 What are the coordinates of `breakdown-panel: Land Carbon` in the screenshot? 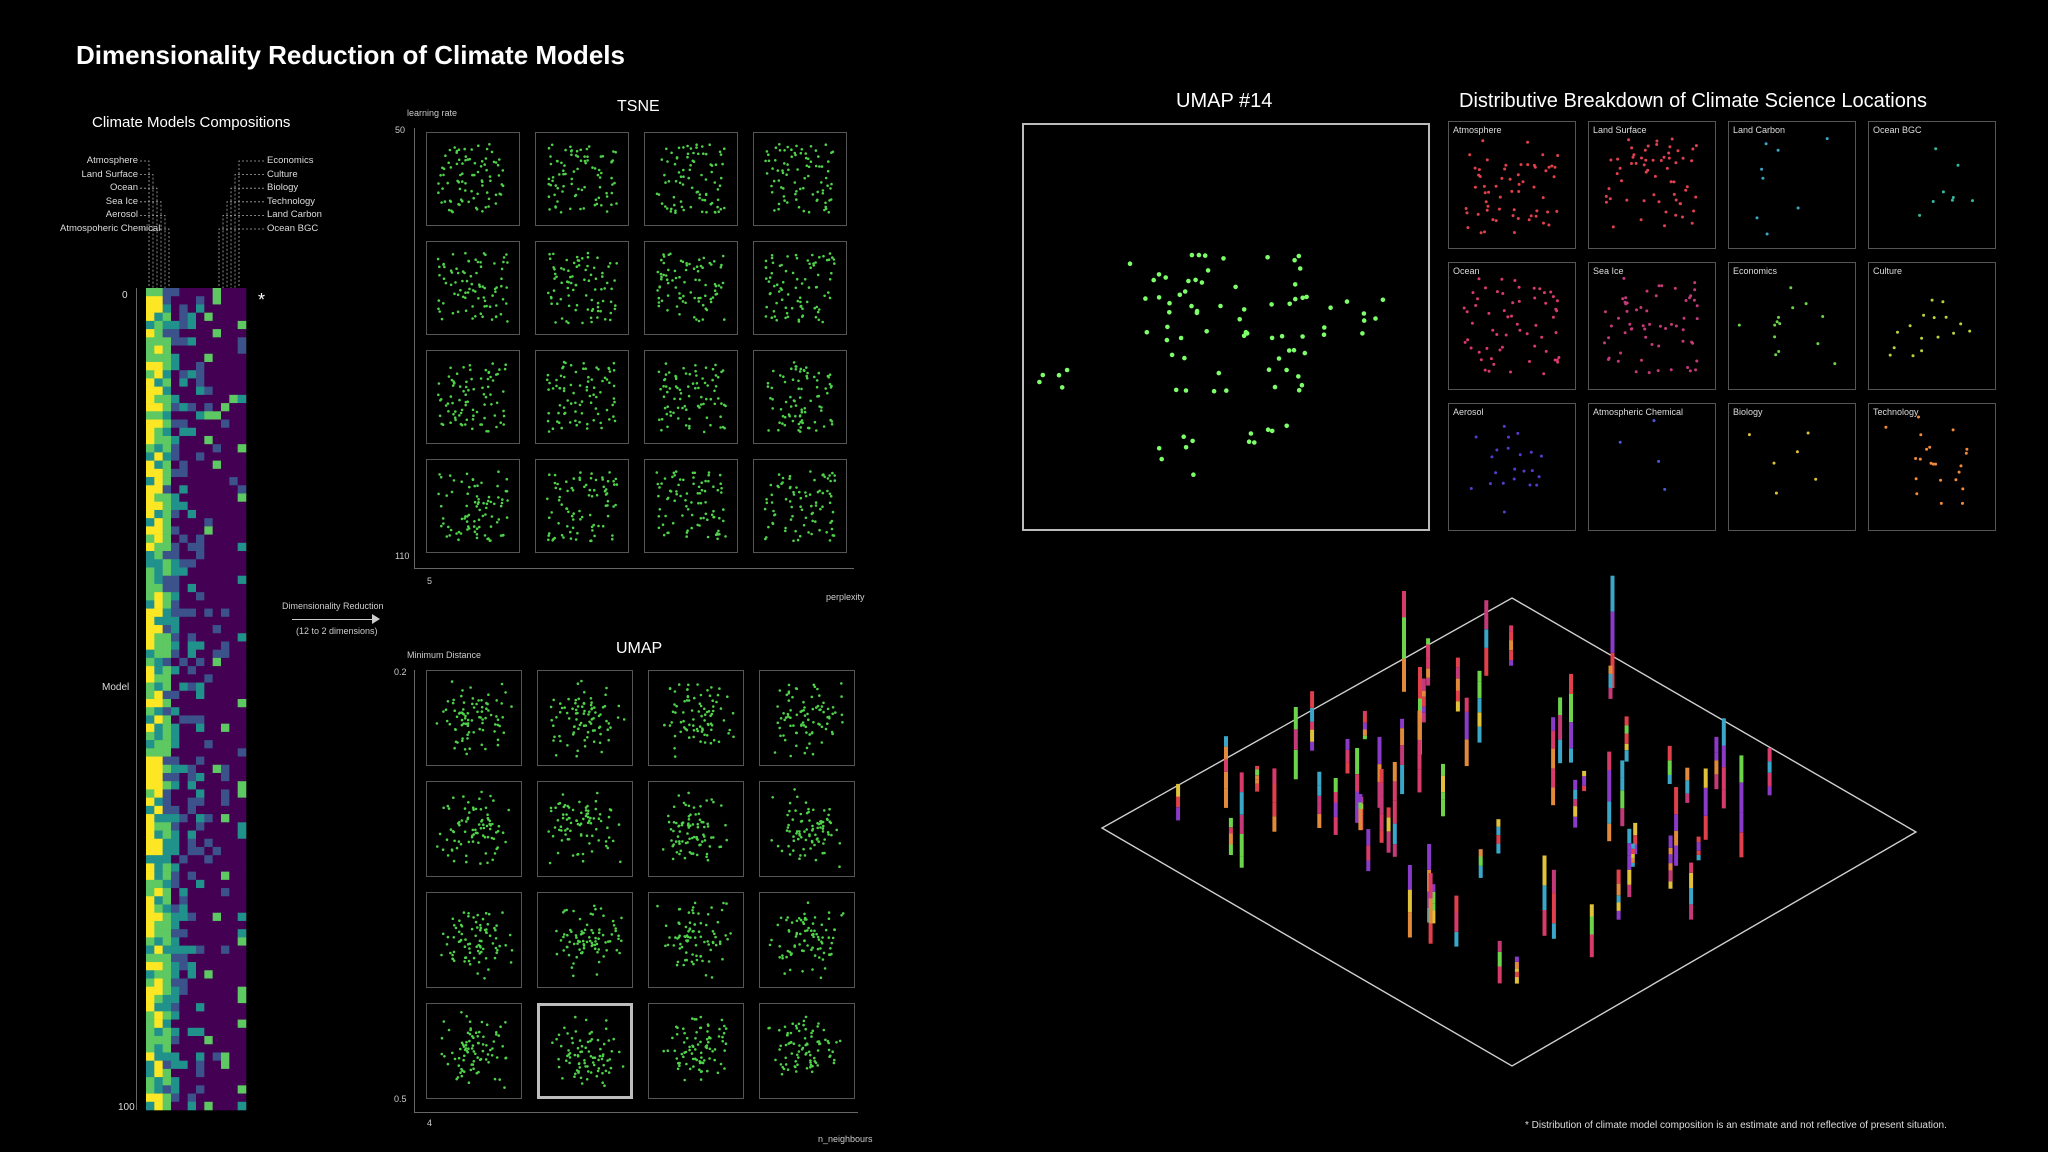 It's located at (1792, 185).